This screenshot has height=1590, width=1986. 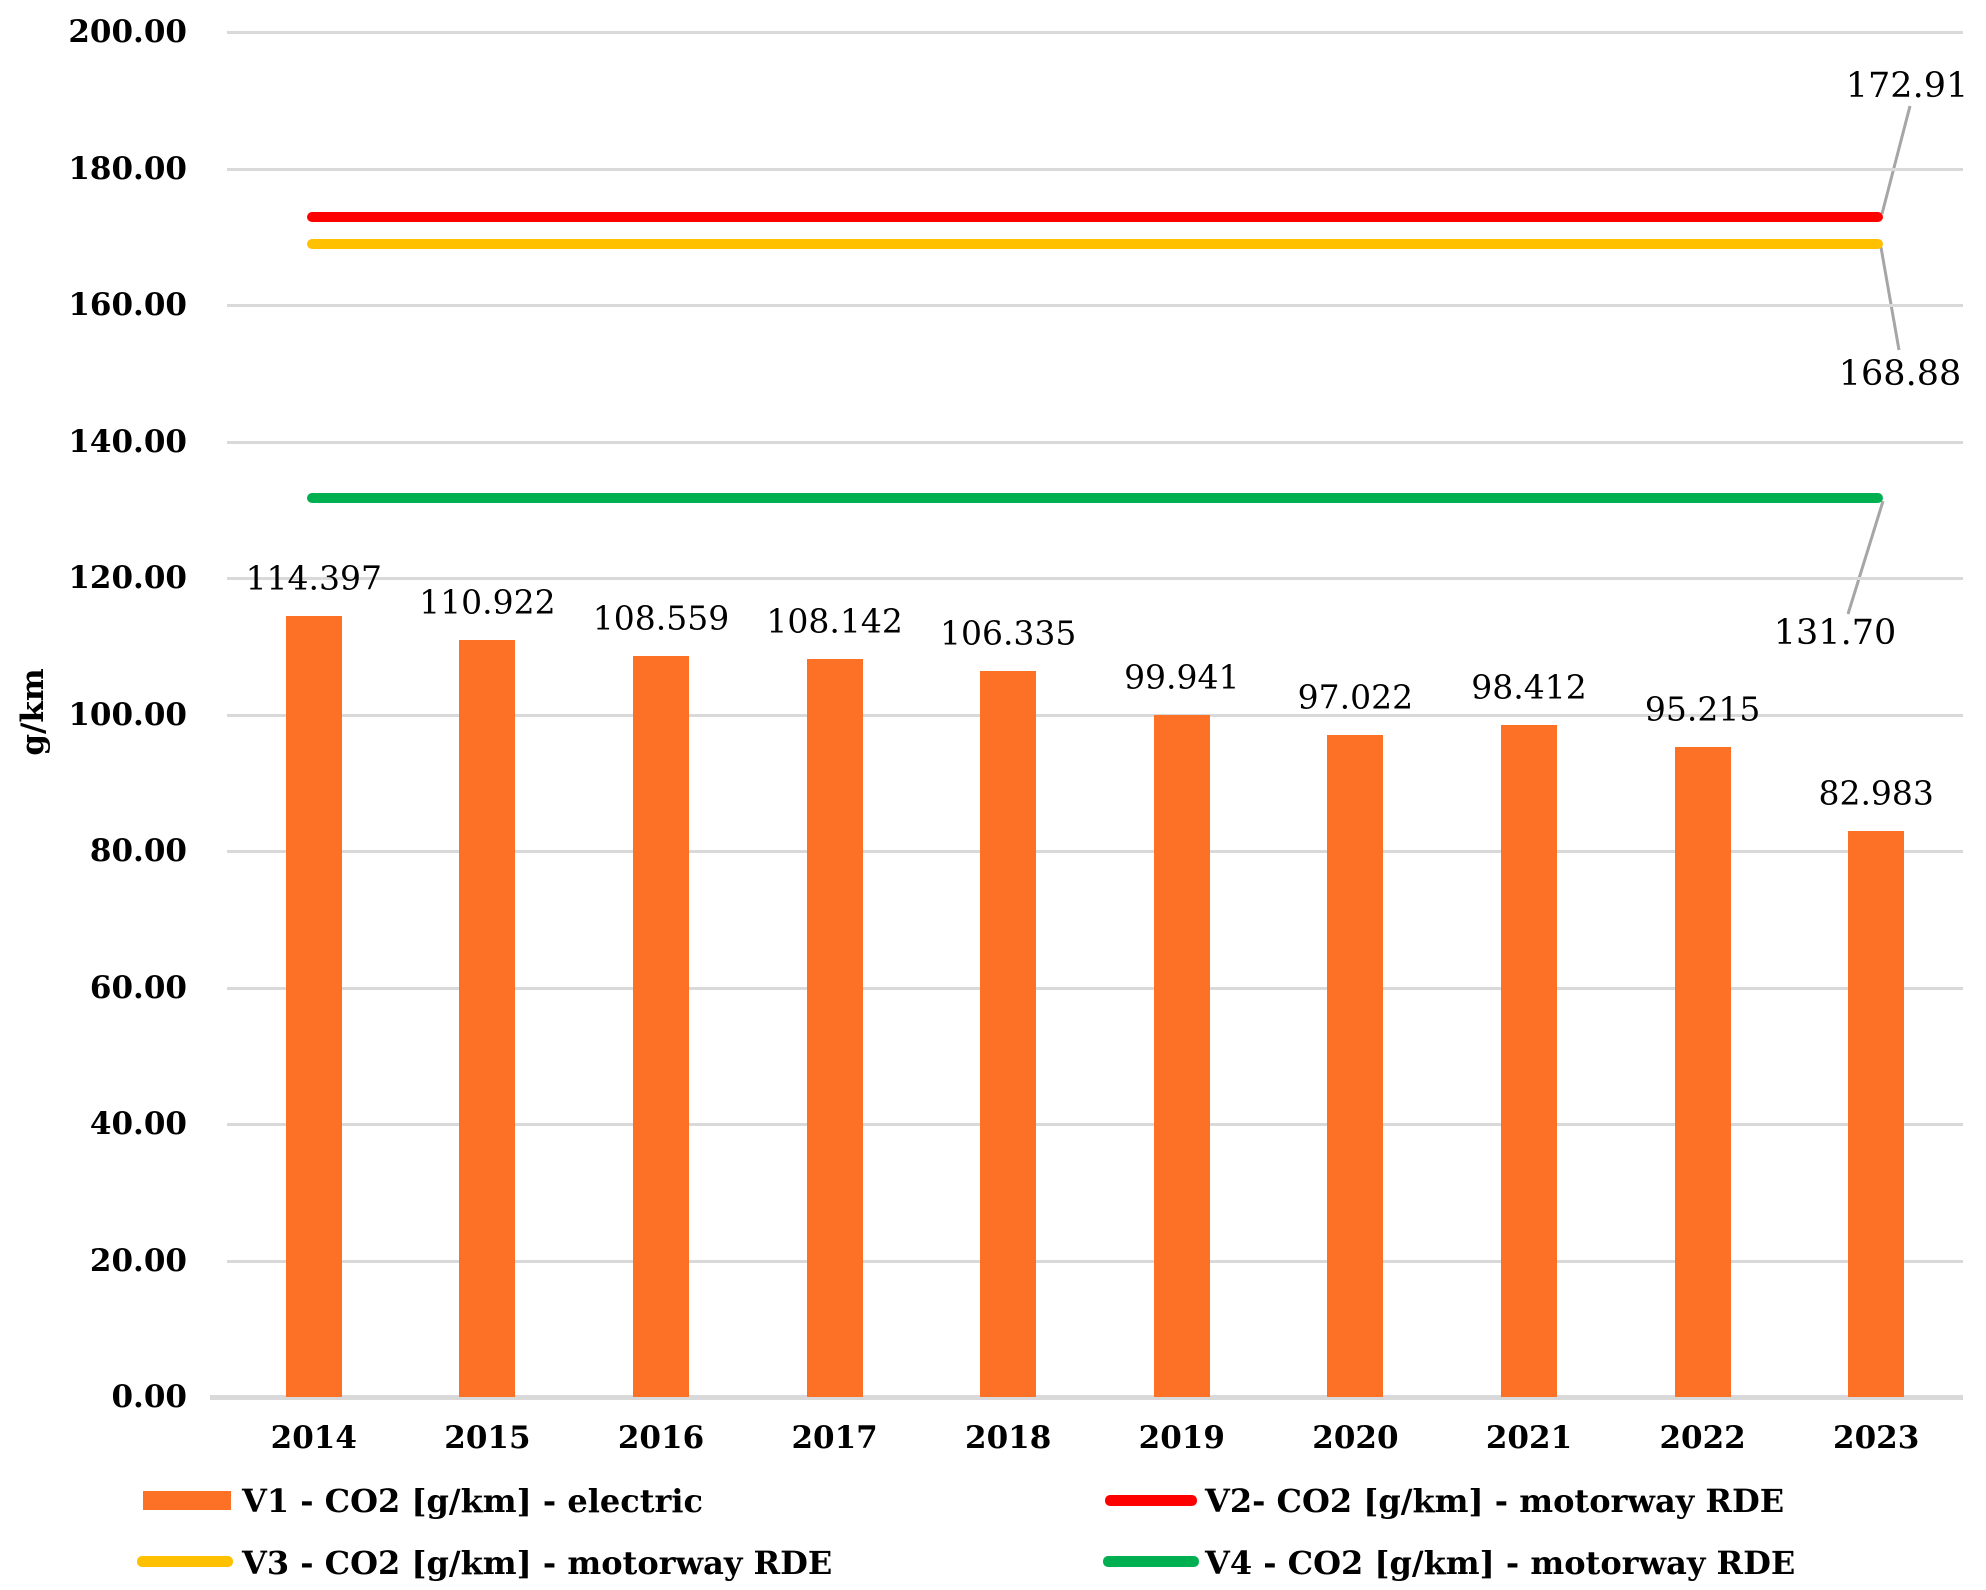 What do you see at coordinates (1355, 1438) in the screenshot?
I see `x-tick-label-2020: 2020` at bounding box center [1355, 1438].